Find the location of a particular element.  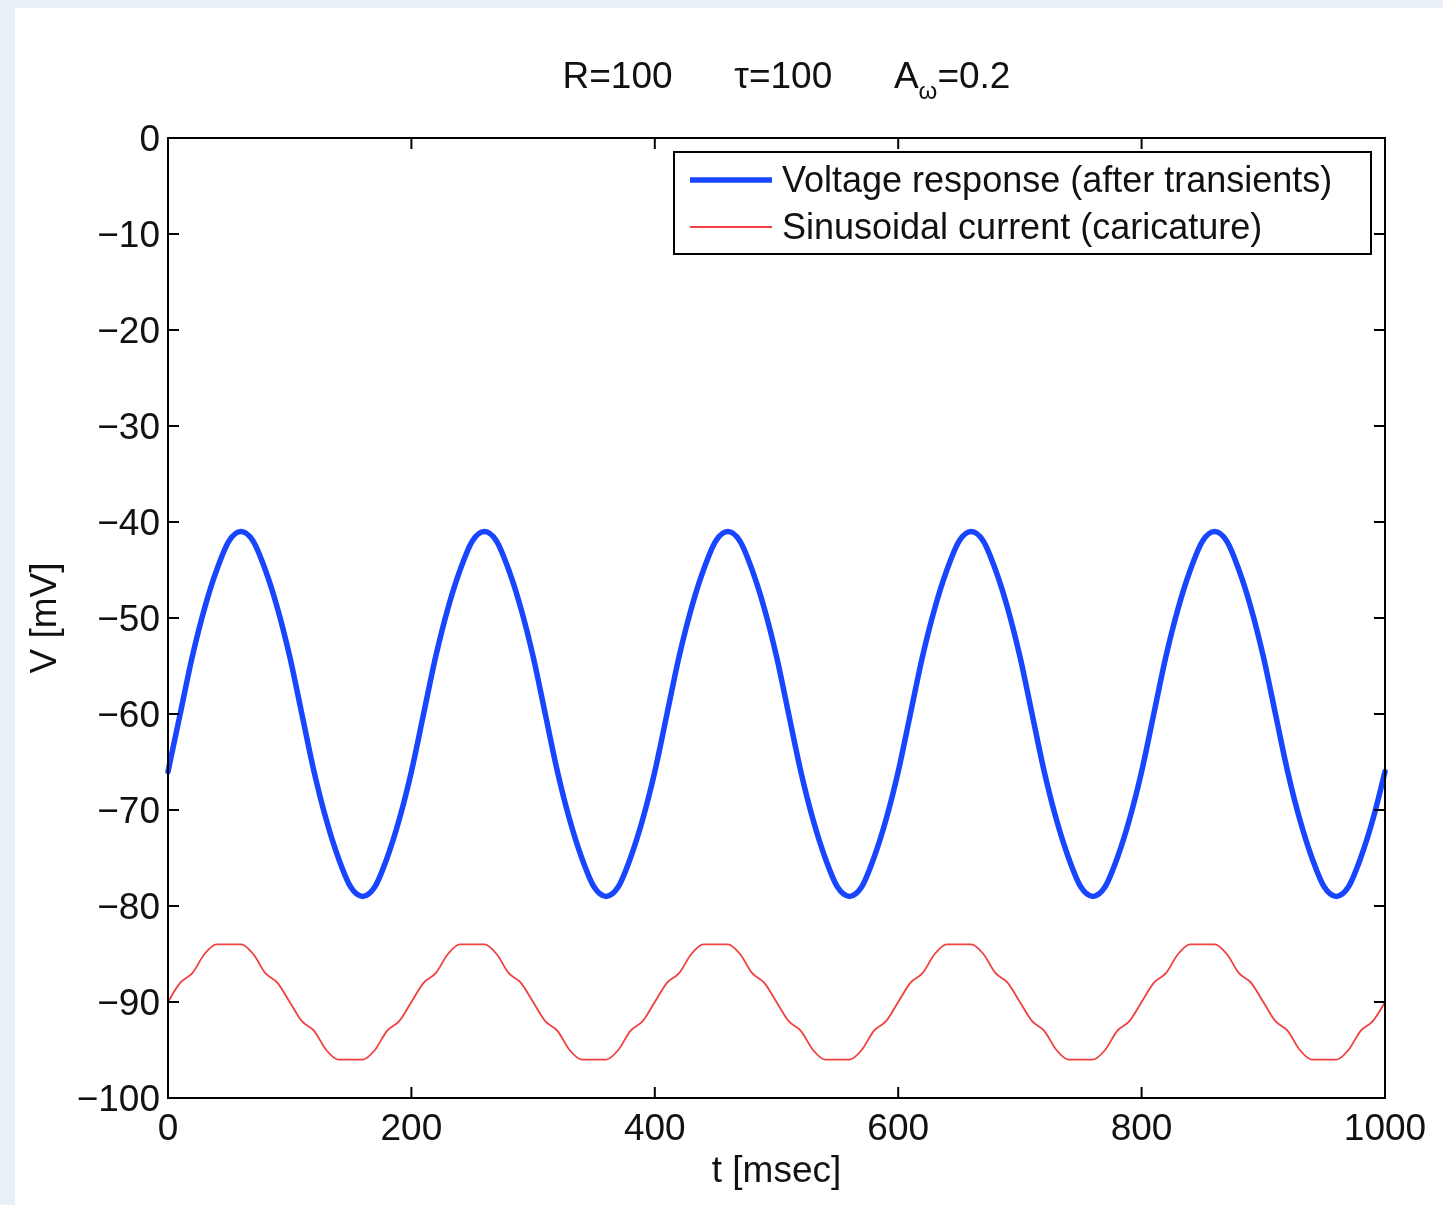

line-series is located at coordinates (776, 1002).